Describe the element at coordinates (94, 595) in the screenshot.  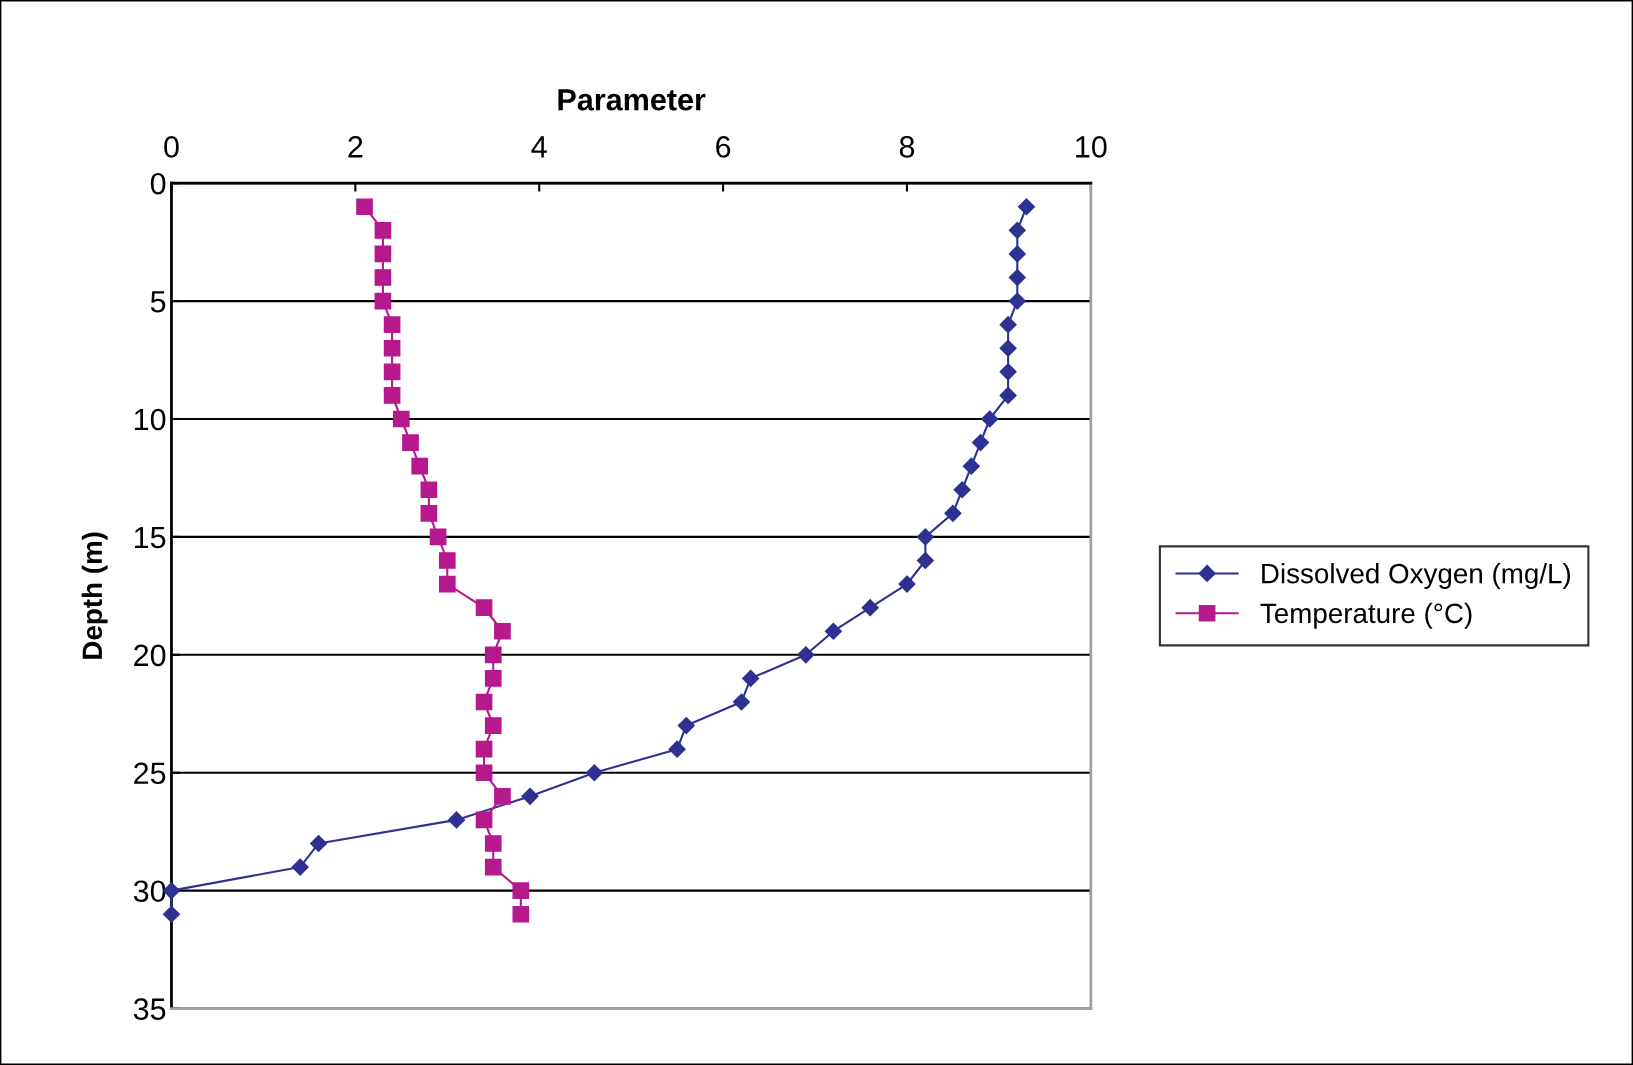
I see `y-axis-title: Depth (m)` at that location.